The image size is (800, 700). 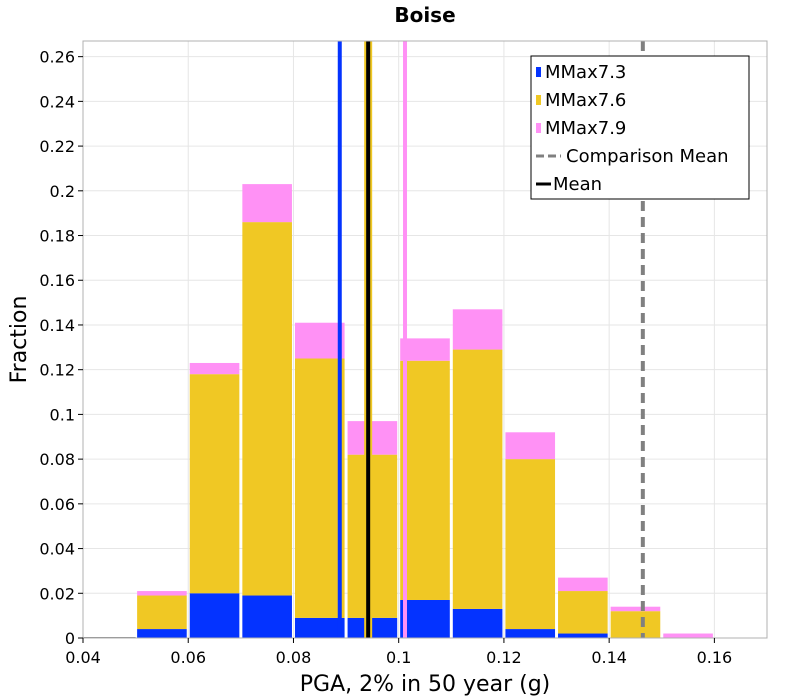 What do you see at coordinates (62, 414) in the screenshot?
I see `y-tick-label: 0.1` at bounding box center [62, 414].